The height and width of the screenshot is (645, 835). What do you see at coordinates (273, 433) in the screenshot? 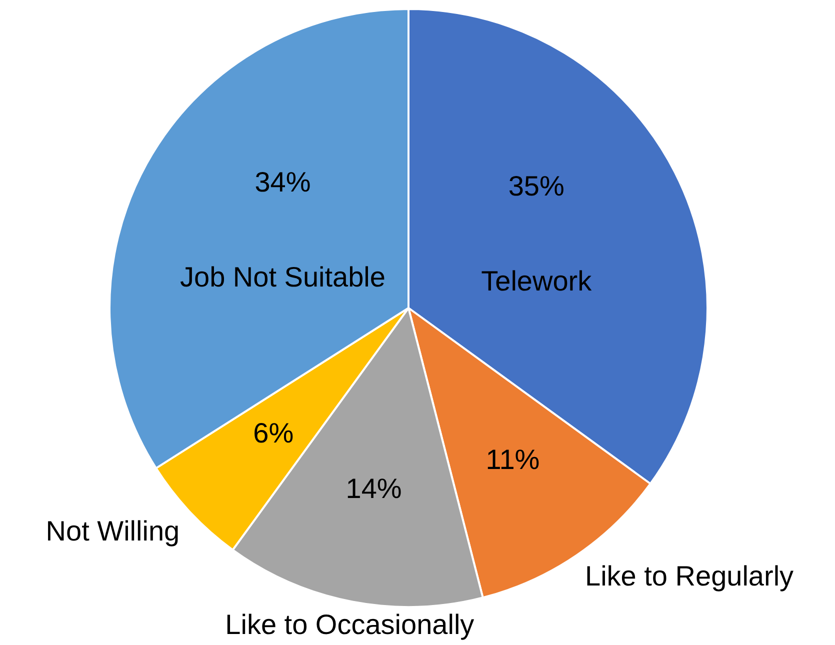
I see `data-label: 6%` at bounding box center [273, 433].